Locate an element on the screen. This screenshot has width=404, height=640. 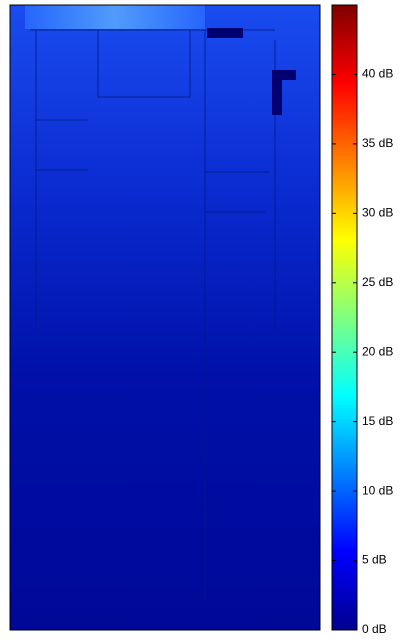
colorbar-tick-label: 30 dB is located at coordinates (377, 213).